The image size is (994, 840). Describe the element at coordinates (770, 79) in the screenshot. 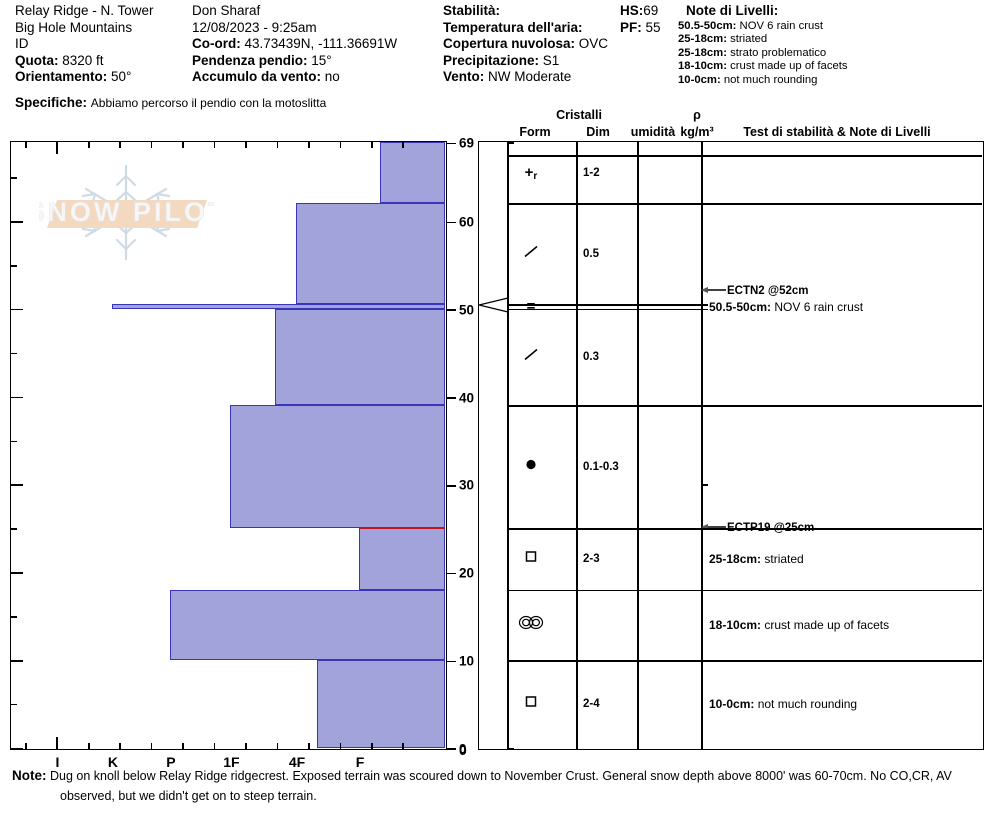

I see `note-text: not much rounding` at that location.